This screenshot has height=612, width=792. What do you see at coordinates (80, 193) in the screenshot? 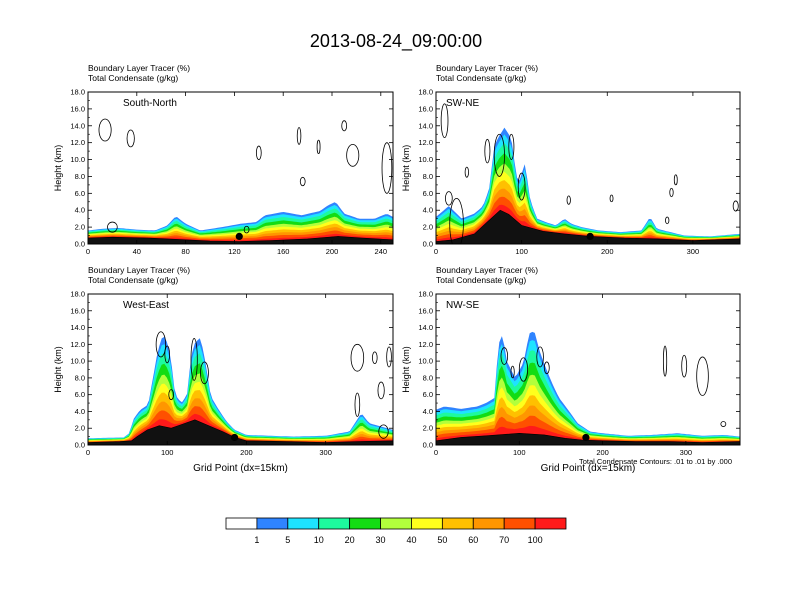
I see `y-tick-label: 6.0` at bounding box center [80, 193].